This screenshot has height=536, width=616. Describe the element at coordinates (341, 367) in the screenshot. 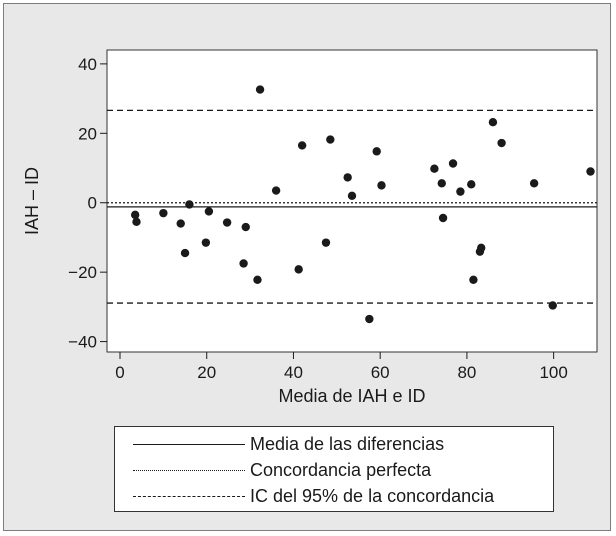

I see `x-axis: 0 20 40 60 80 100` at that location.